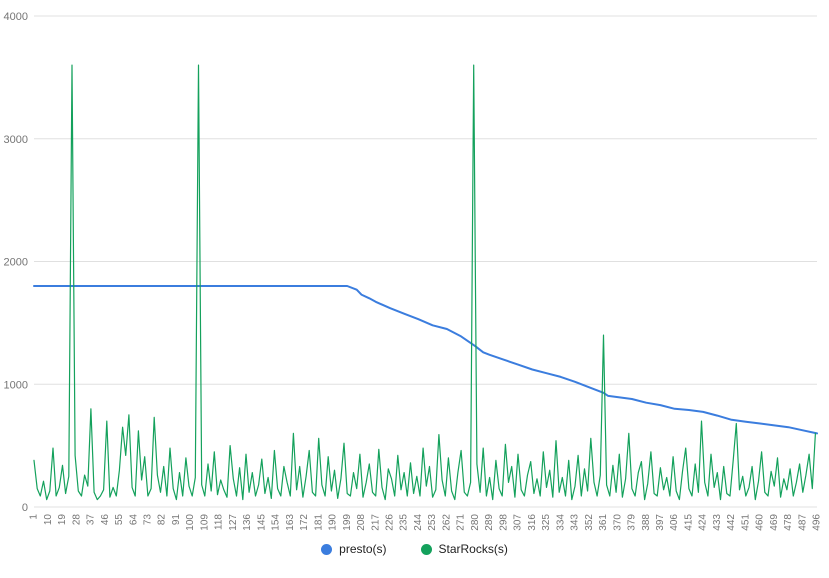  What do you see at coordinates (689, 522) in the screenshot?
I see `x-axis-label: 415` at bounding box center [689, 522].